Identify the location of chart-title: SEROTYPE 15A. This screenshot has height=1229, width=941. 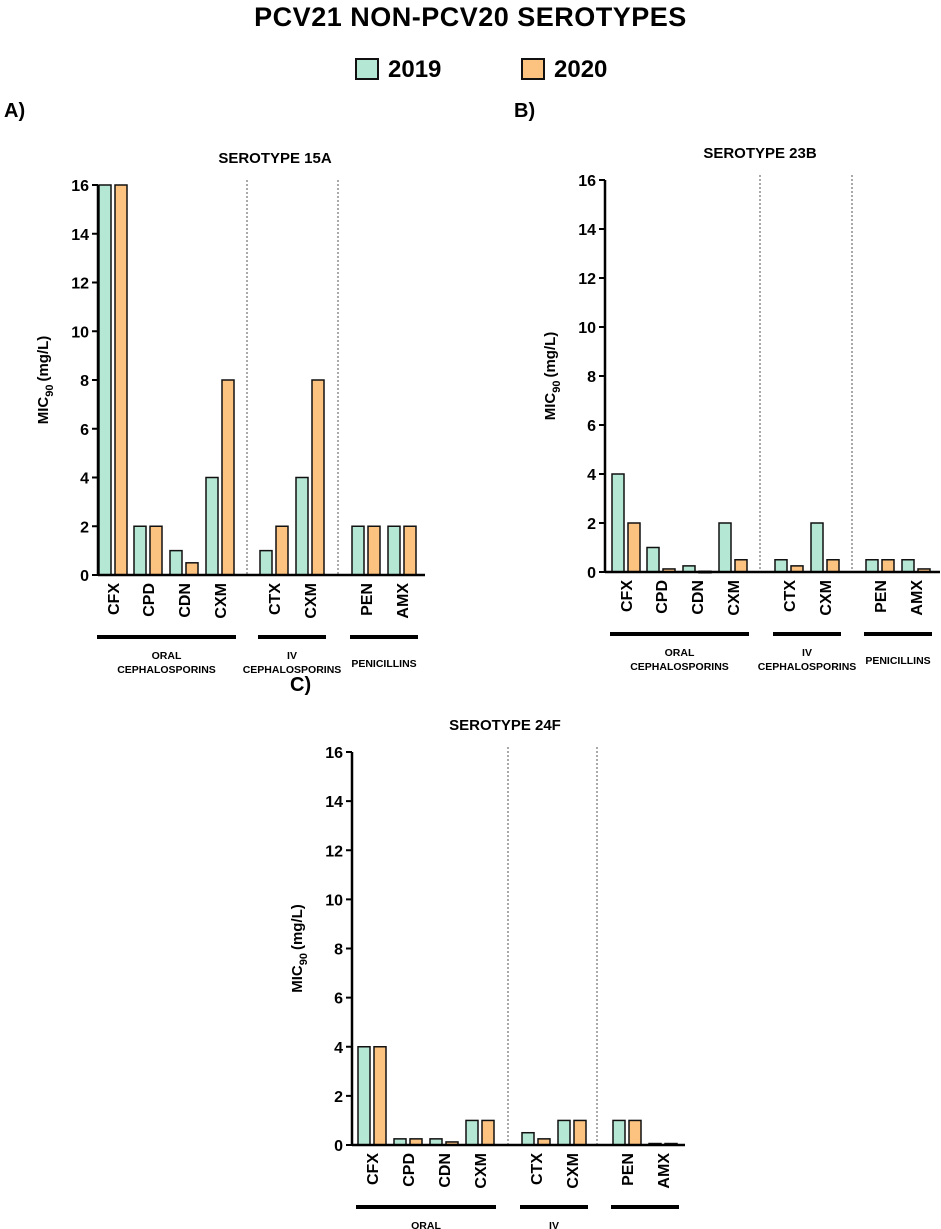
(275, 158).